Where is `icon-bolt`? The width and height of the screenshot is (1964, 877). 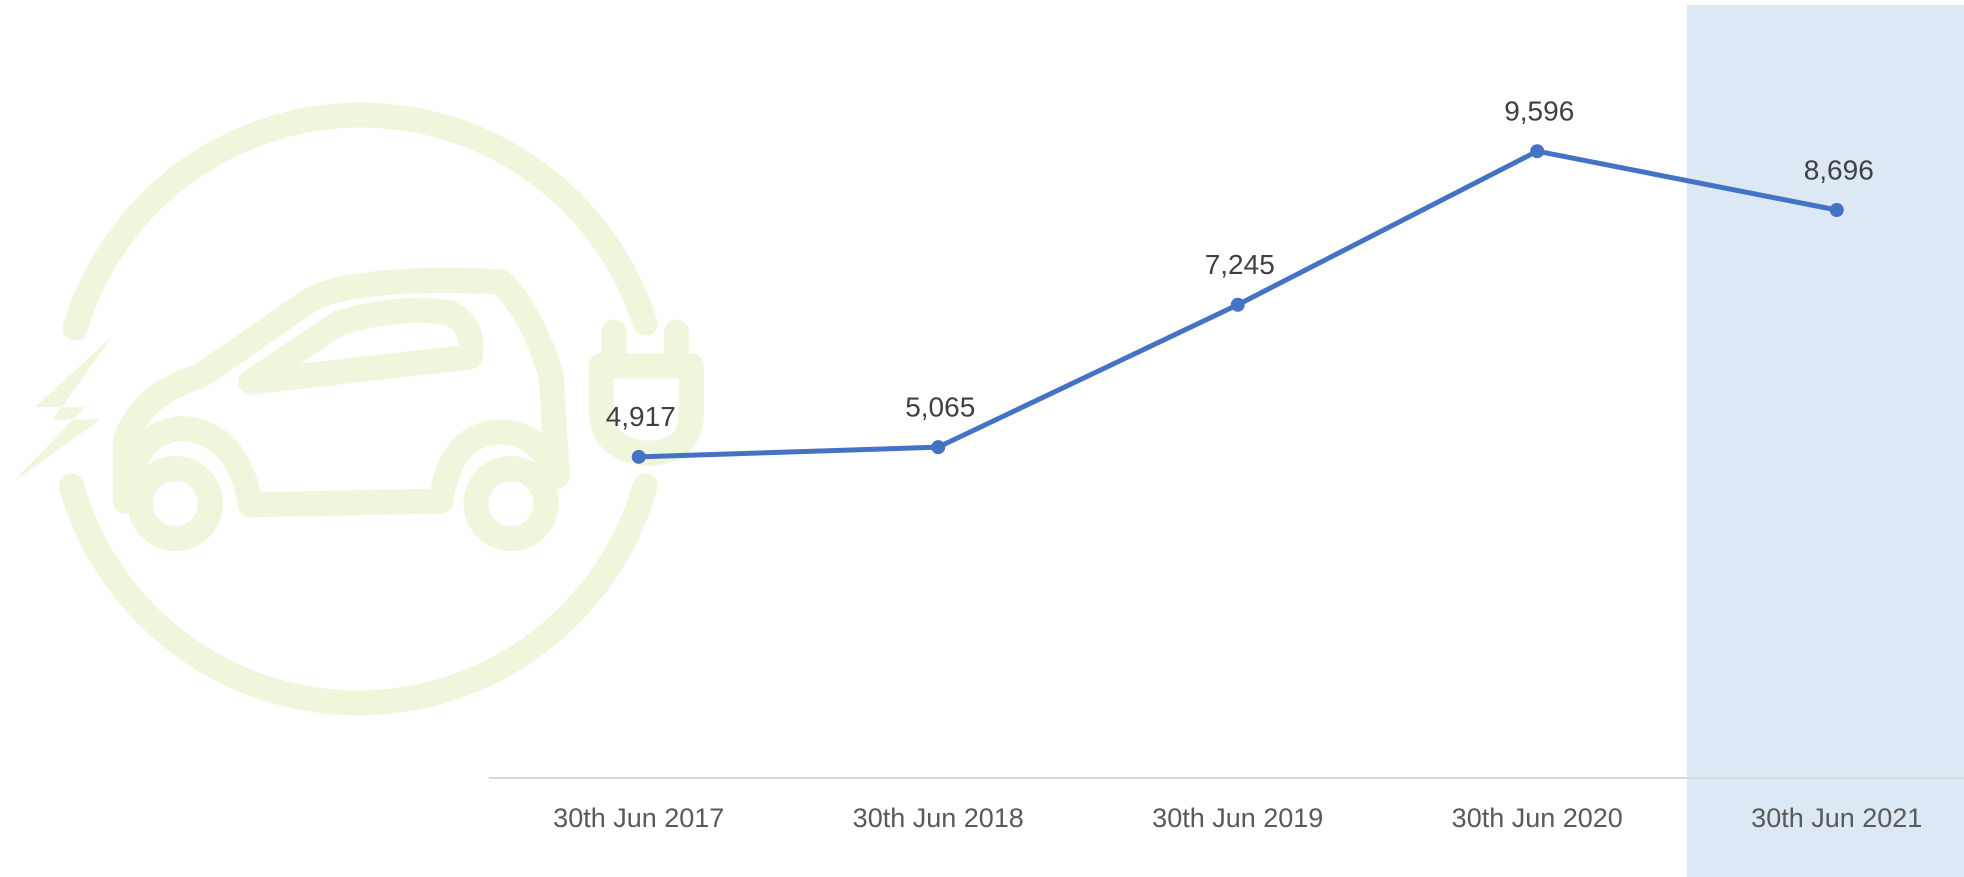 icon-bolt is located at coordinates (62, 409).